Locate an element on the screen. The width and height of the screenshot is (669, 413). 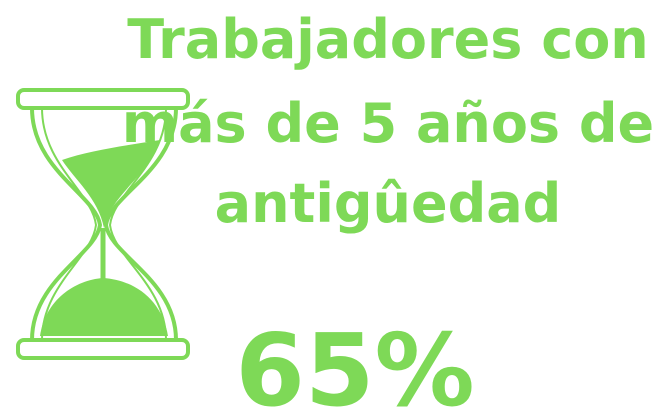
title-line: más de 5 años de is located at coordinates (388, 123).